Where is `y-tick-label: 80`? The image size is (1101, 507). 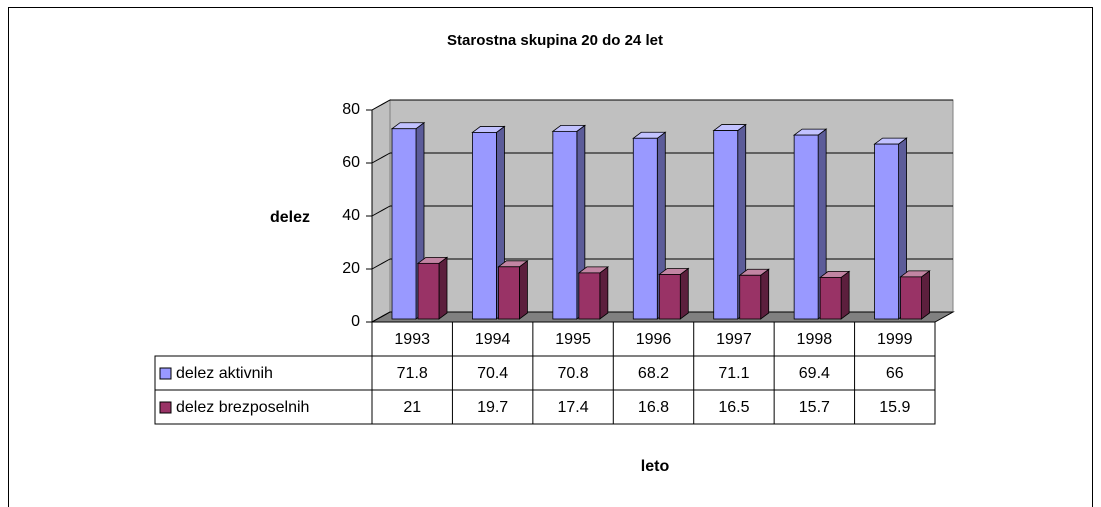
y-tick-label: 80 is located at coordinates (351, 109).